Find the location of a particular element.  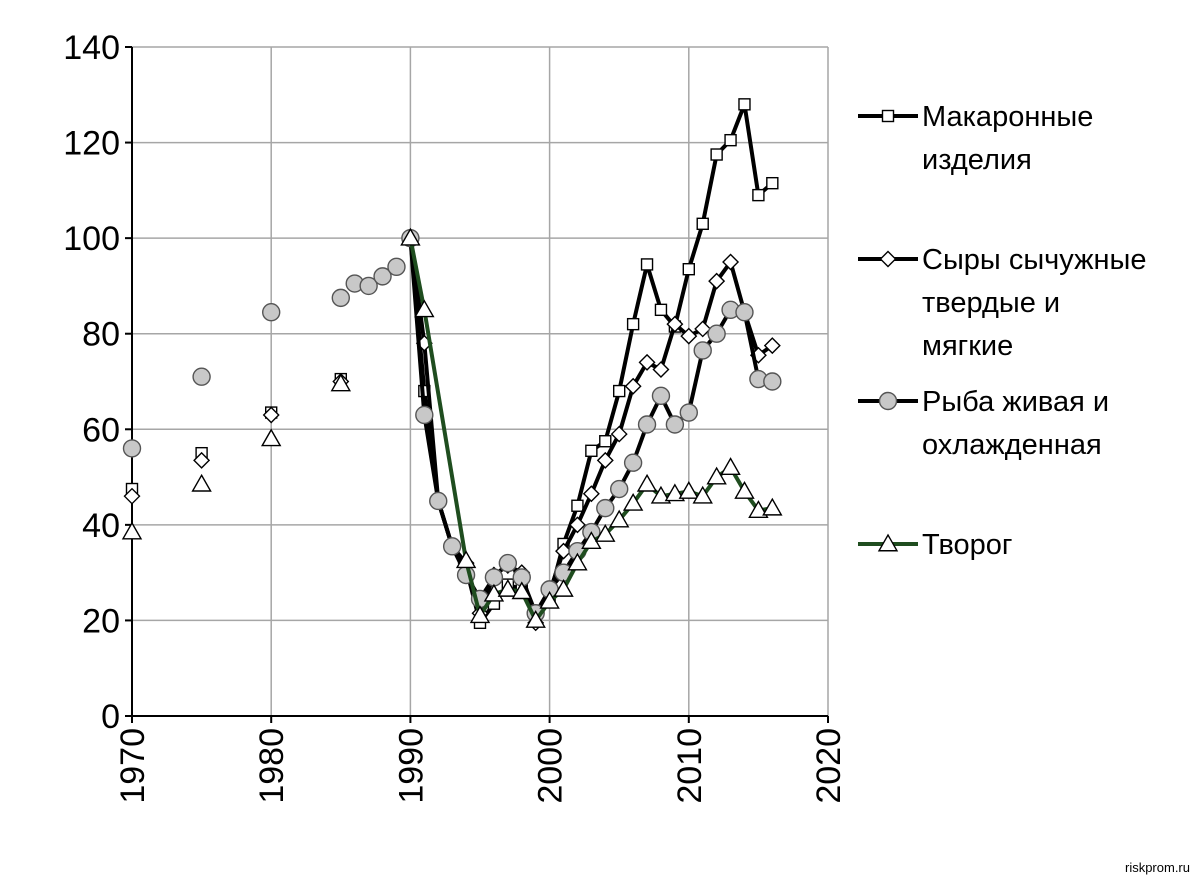

legend-label: охлажденная is located at coordinates (1012, 445).